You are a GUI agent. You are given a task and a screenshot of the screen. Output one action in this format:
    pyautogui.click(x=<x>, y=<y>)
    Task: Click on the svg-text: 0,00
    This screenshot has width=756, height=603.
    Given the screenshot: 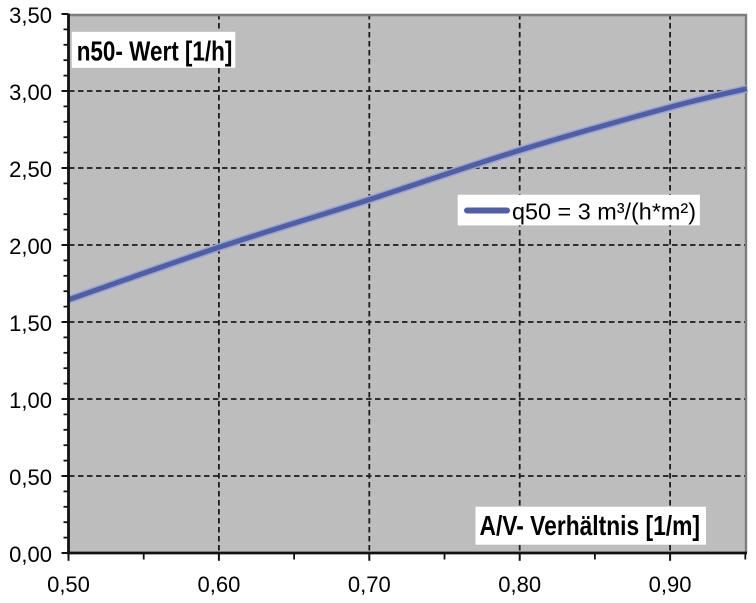 What is the action you would take?
    pyautogui.click(x=30, y=554)
    